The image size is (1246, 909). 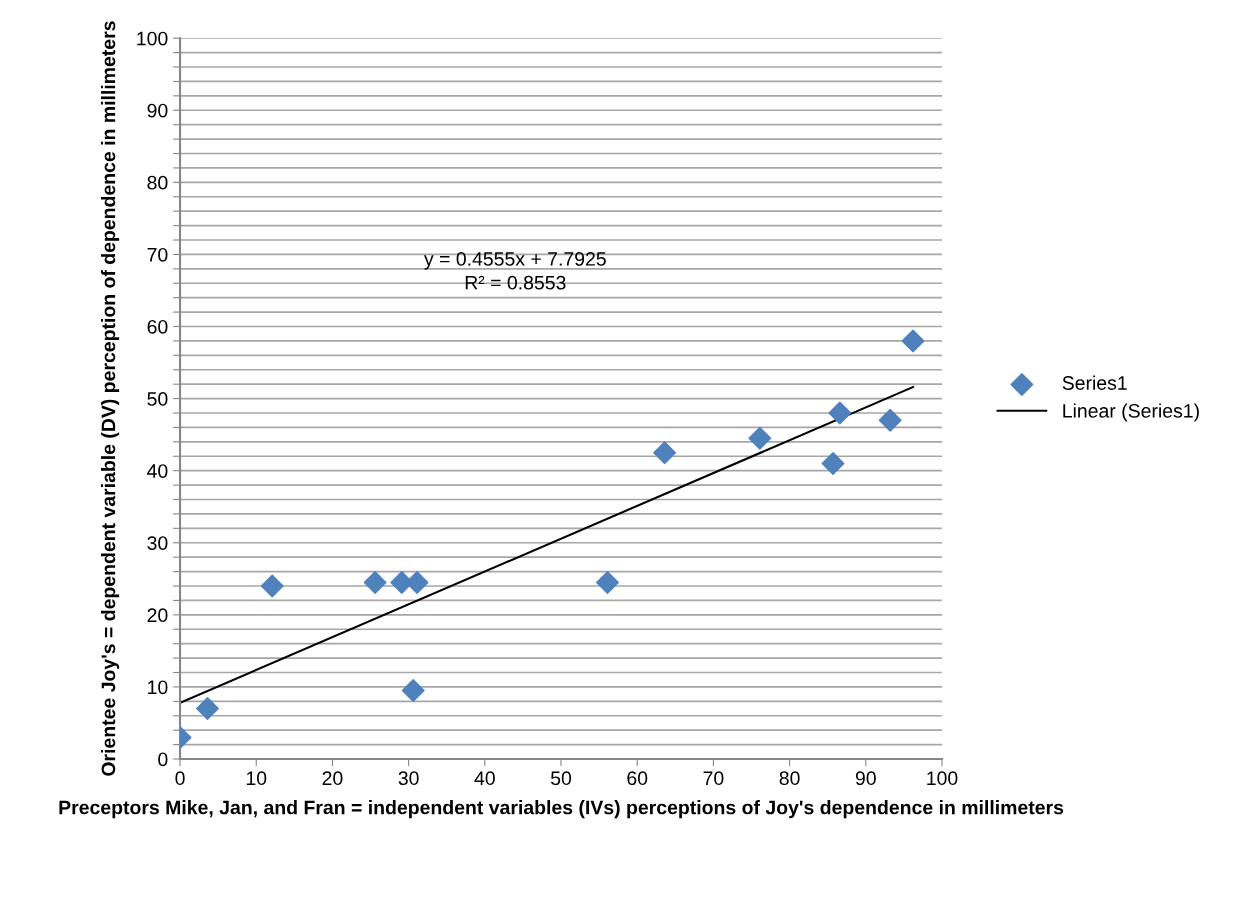 What do you see at coordinates (180, 778) in the screenshot?
I see `x-tick-label: 0` at bounding box center [180, 778].